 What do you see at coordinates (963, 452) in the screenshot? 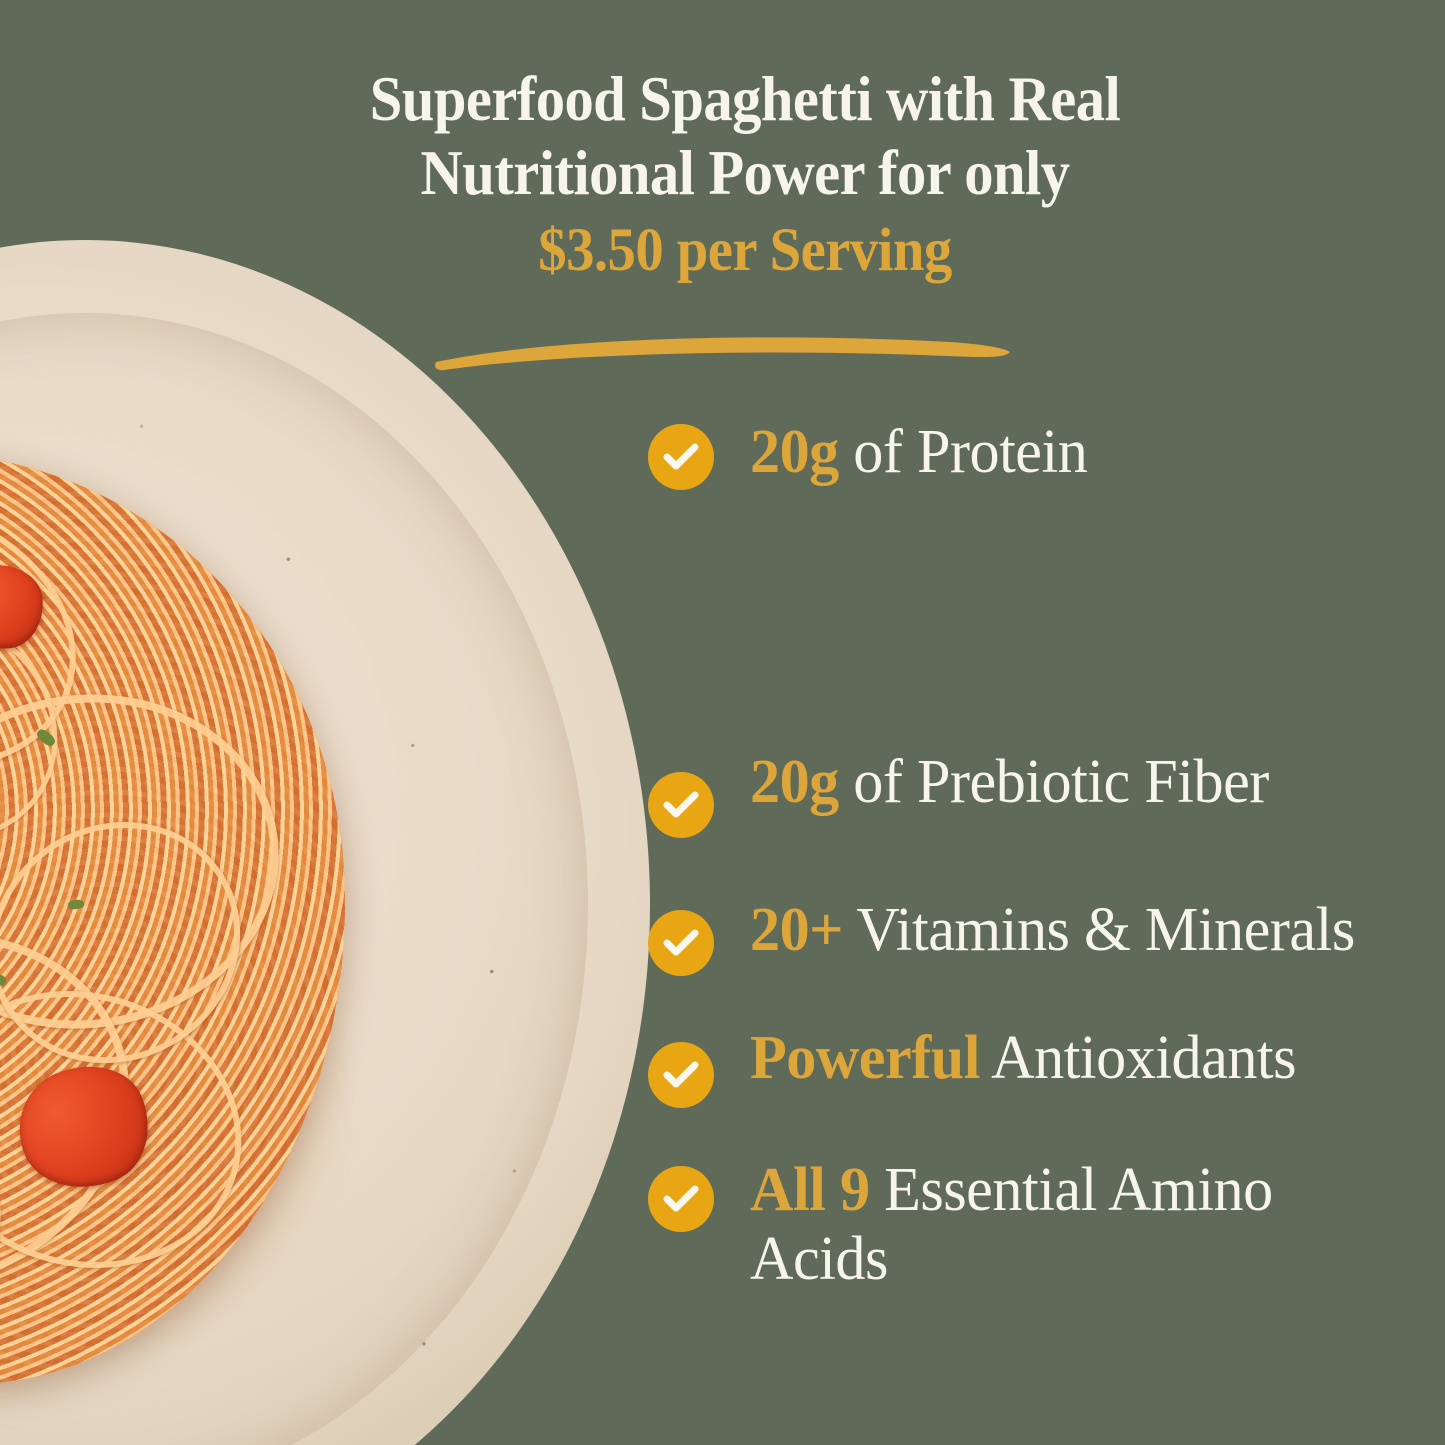
I see `benefit-rest: of Protein` at bounding box center [963, 452].